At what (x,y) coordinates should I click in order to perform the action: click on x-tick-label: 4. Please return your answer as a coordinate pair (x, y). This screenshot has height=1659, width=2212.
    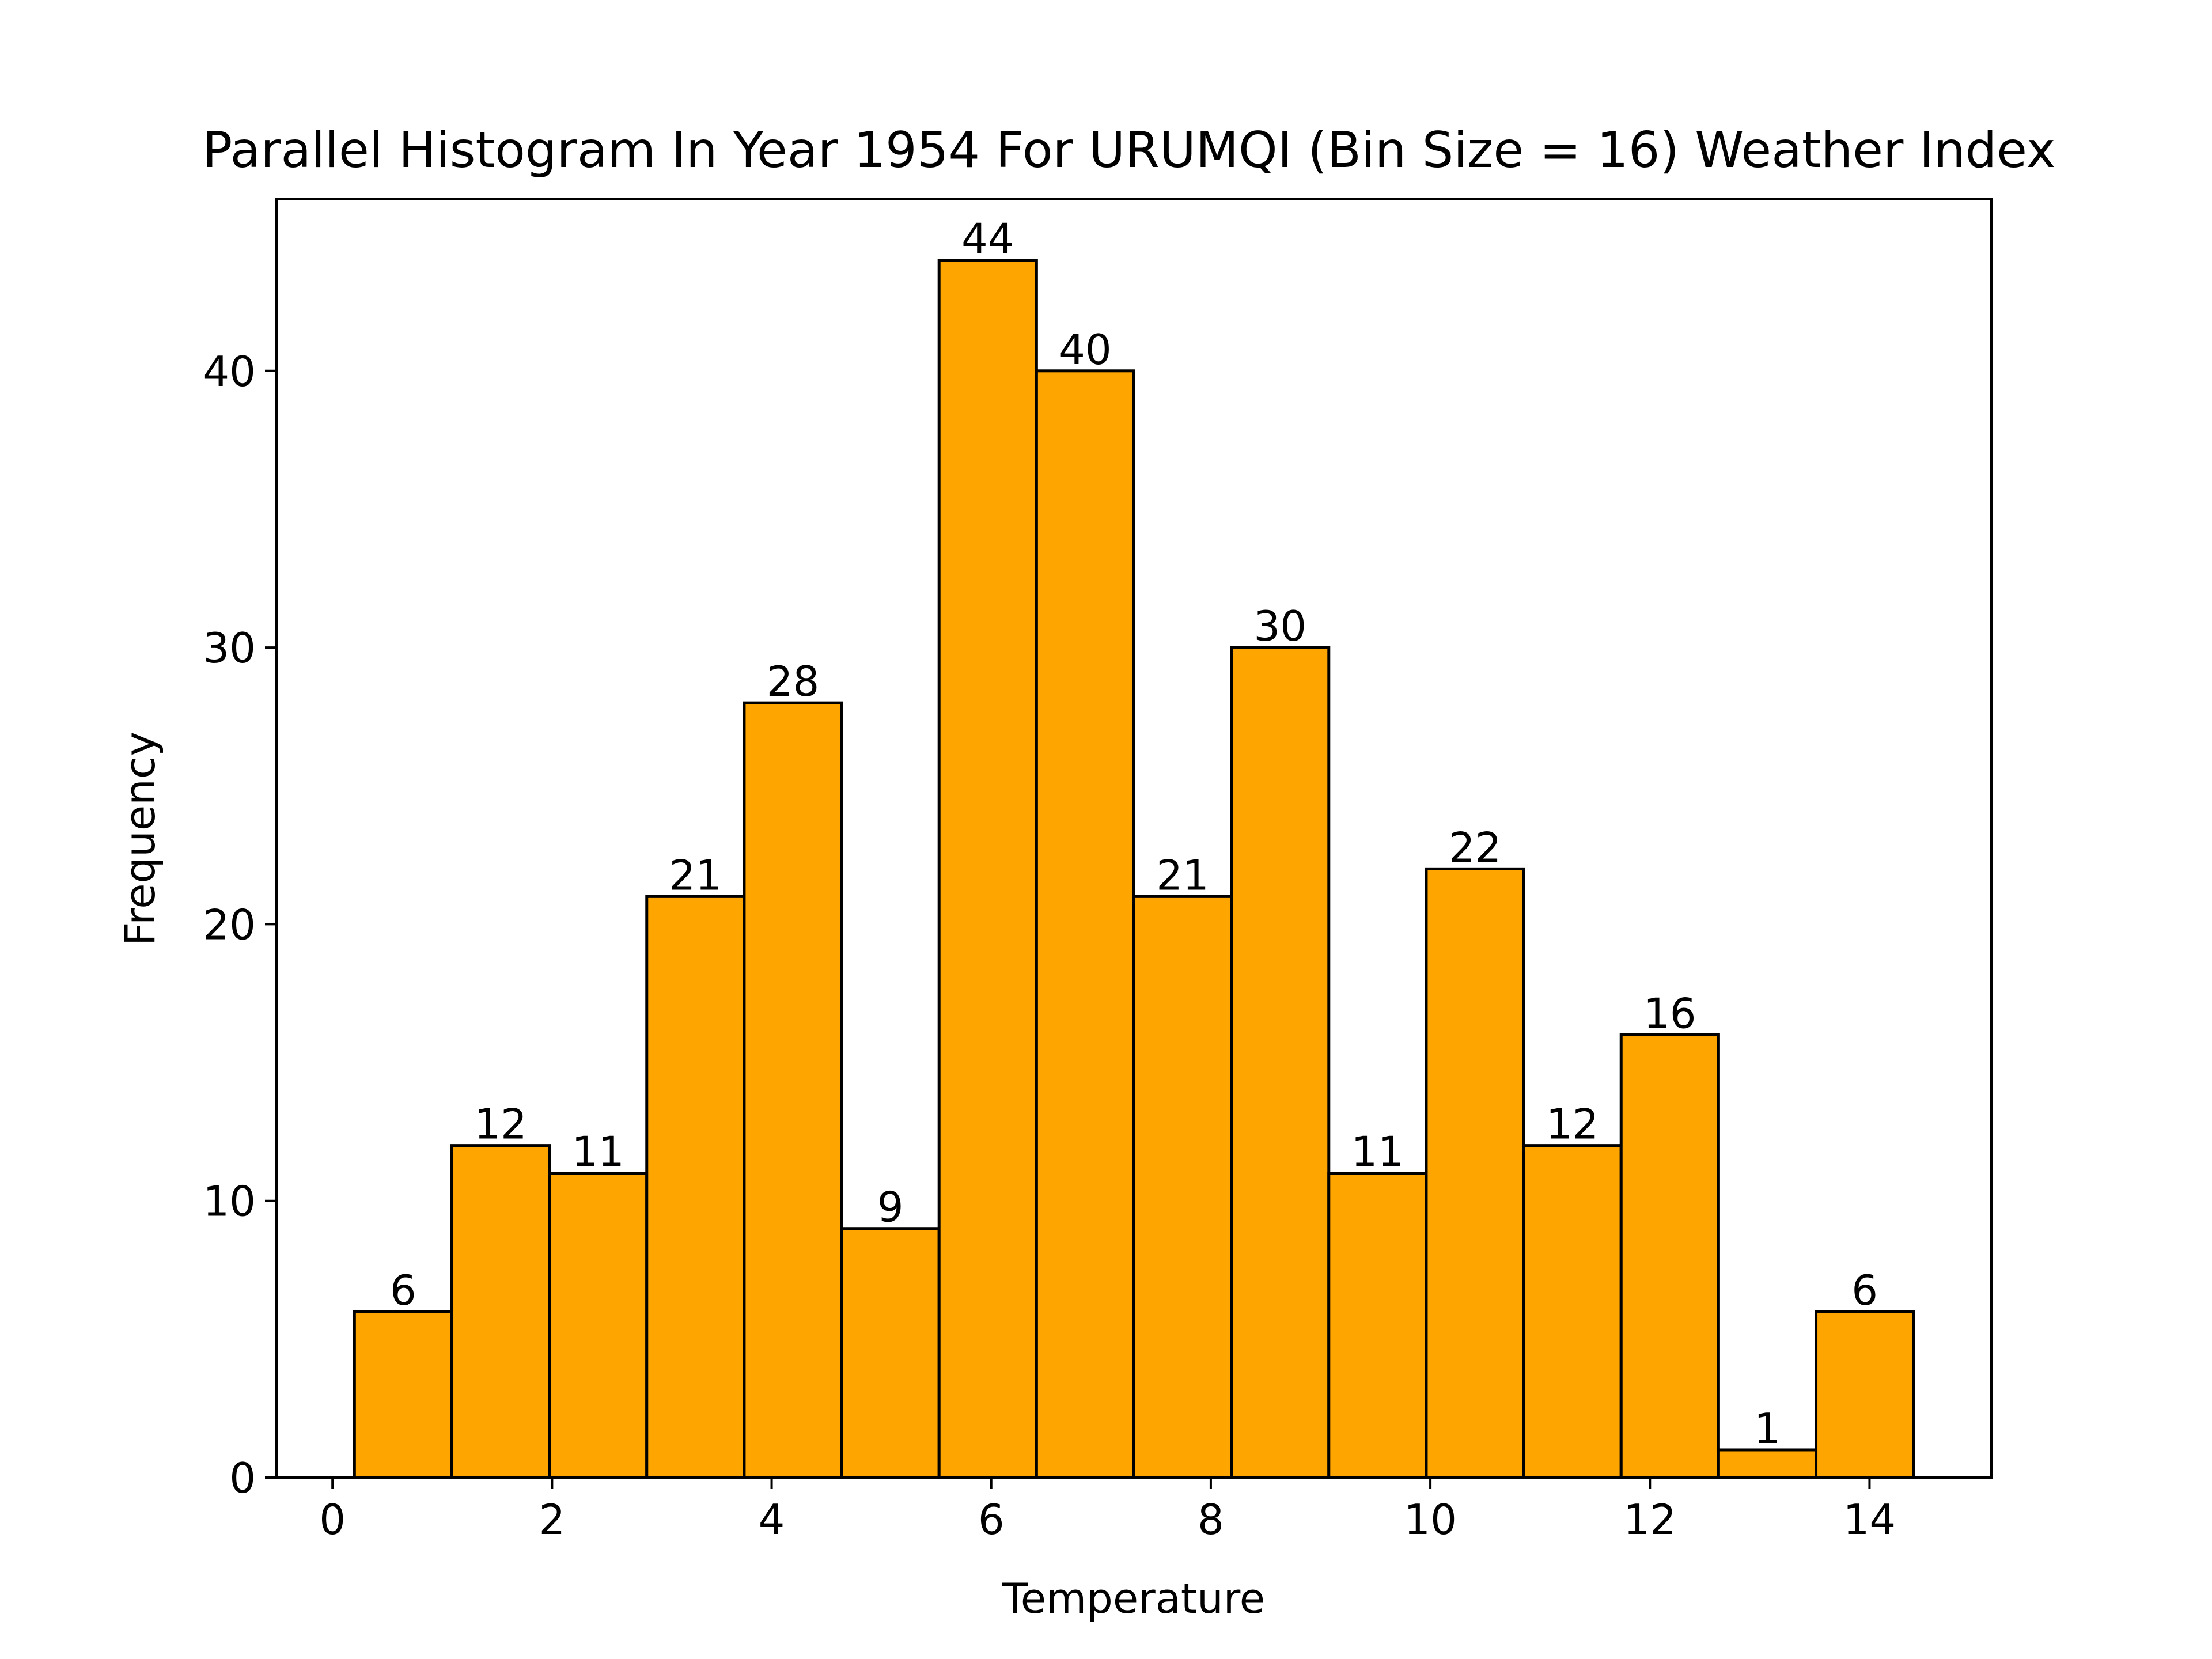
    Looking at the image, I should click on (772, 1519).